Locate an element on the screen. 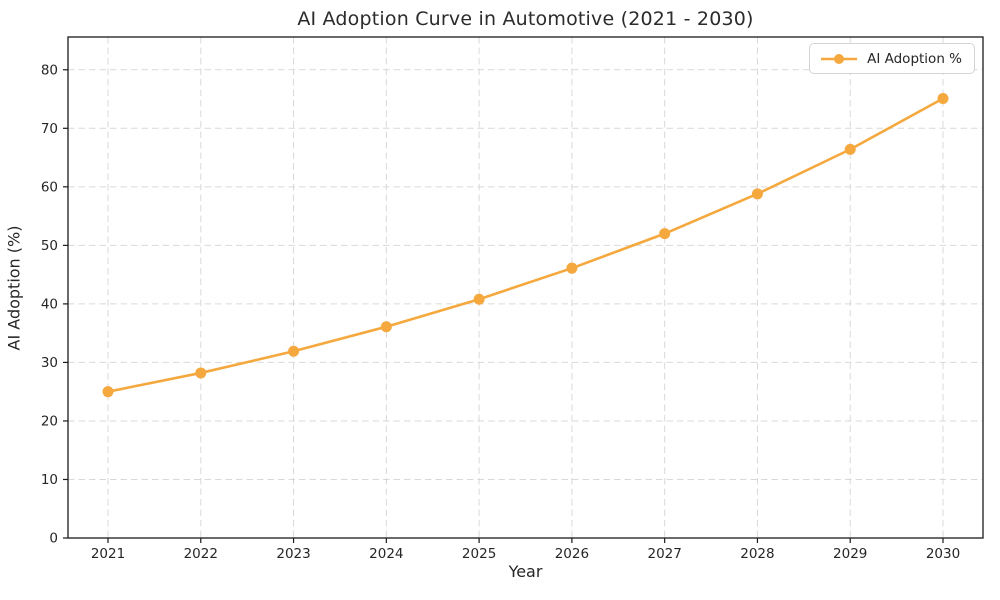 The width and height of the screenshot is (1000, 600). y-tick-label: 40 is located at coordinates (49, 304).